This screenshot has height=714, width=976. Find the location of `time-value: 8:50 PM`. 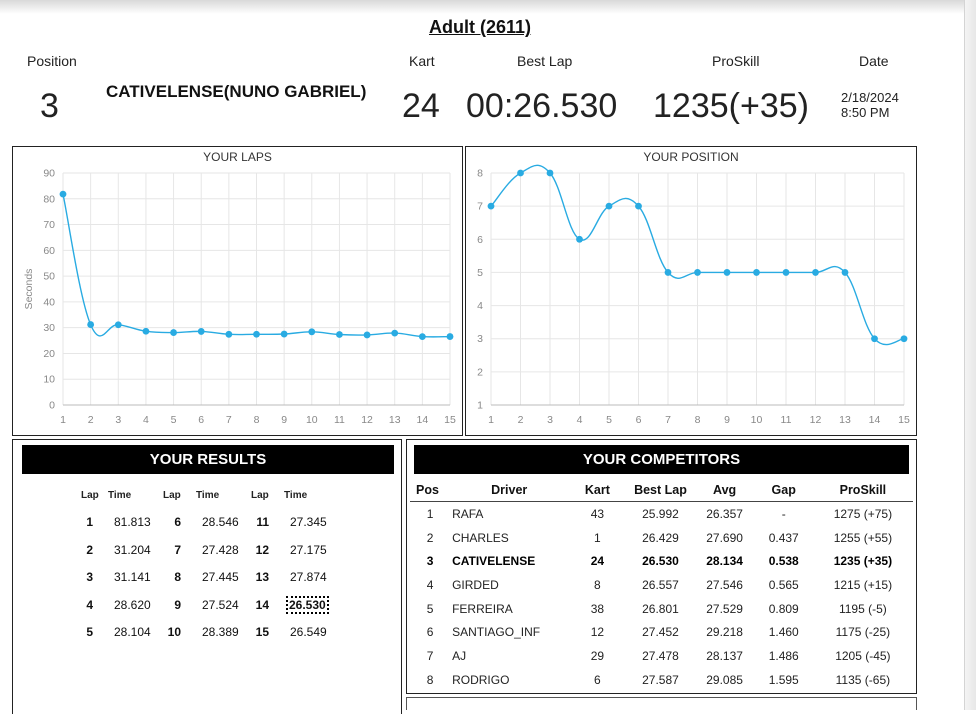

time-value: 8:50 PM is located at coordinates (865, 112).